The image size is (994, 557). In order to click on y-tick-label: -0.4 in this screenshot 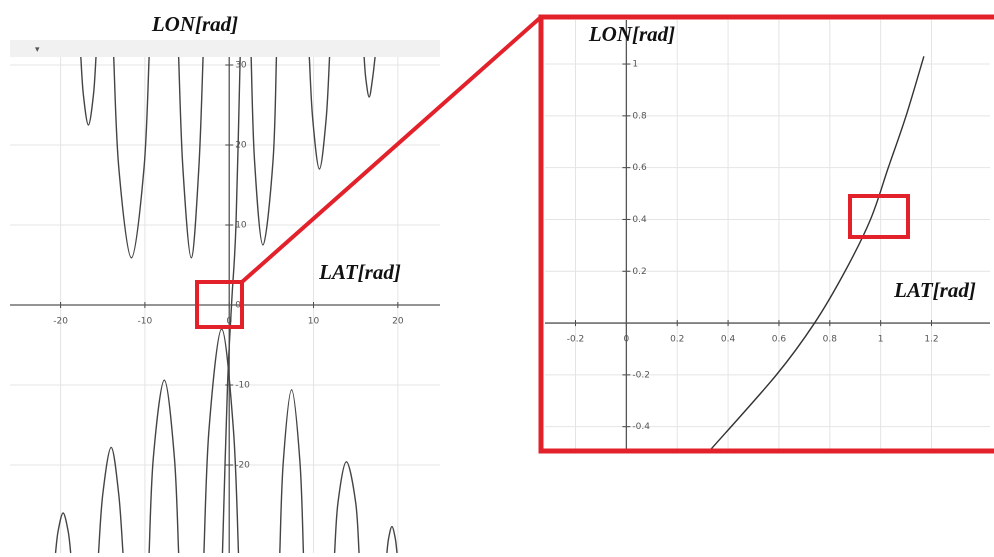, I will do `click(641, 427)`.